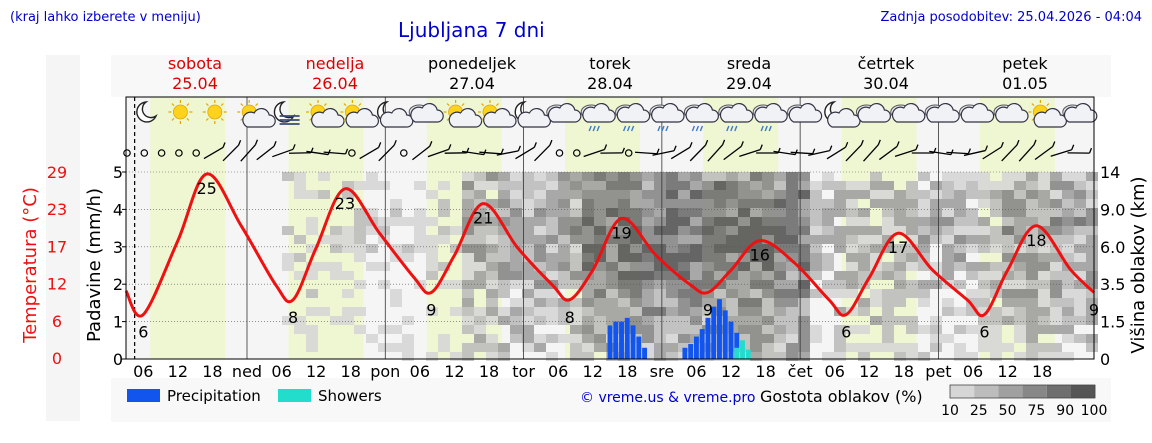 This screenshot has height=443, width=1152. I want to click on location-hint: (kraj lahko izberete v meniju), so click(105, 17).